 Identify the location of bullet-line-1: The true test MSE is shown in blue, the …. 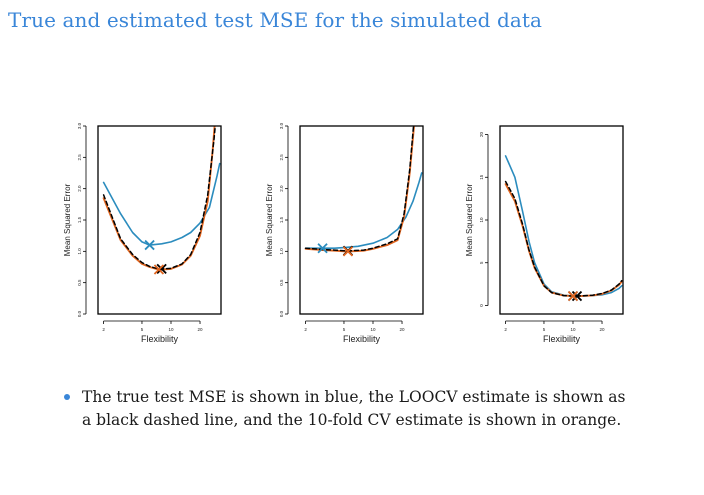
(354, 397).